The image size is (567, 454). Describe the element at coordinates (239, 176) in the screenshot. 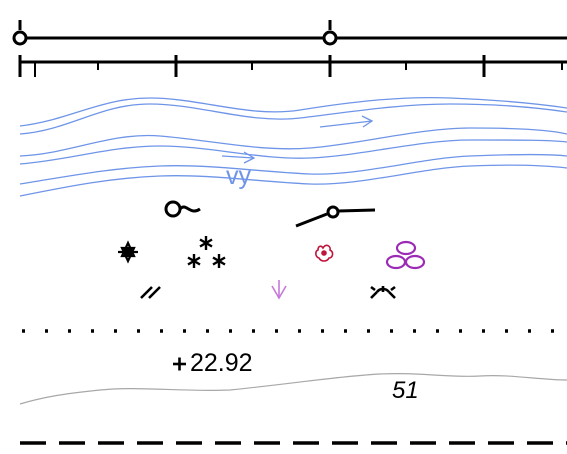

I see `stream-label: vy` at that location.